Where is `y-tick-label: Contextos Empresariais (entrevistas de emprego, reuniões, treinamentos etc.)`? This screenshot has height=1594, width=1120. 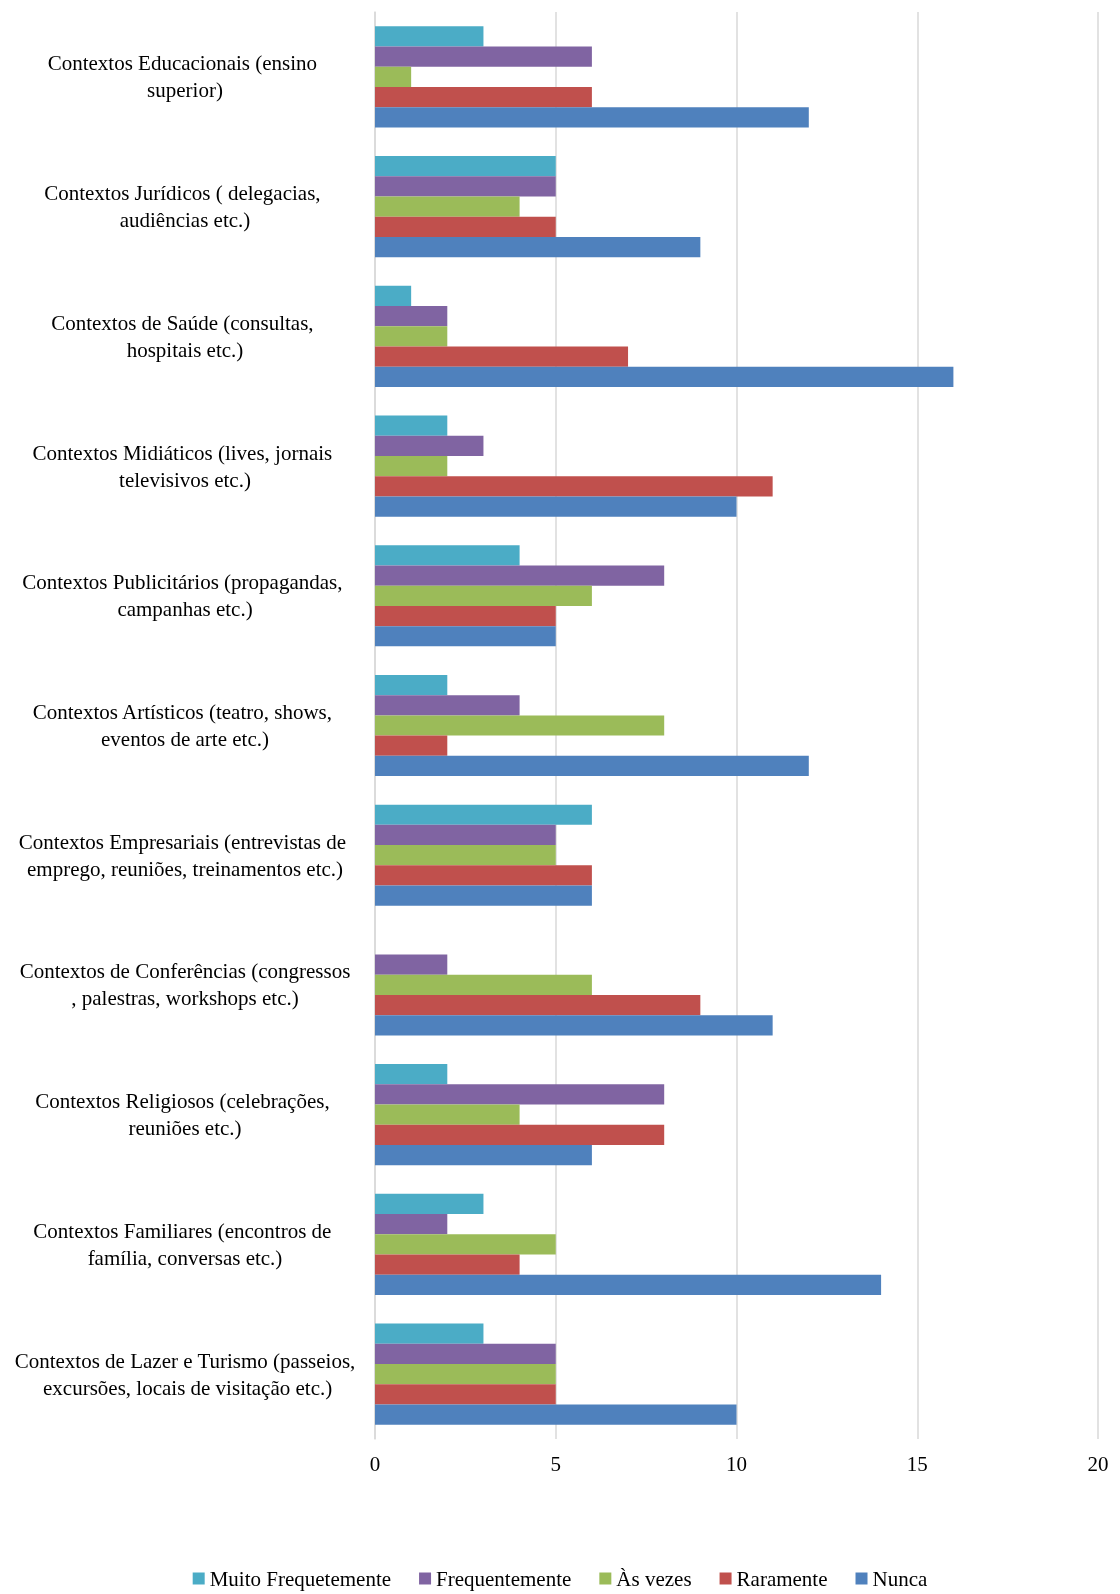 y-tick-label: Contextos Empresariais (entrevistas de emprego, reuniões, treinamentos etc.) is located at coordinates (185, 855).